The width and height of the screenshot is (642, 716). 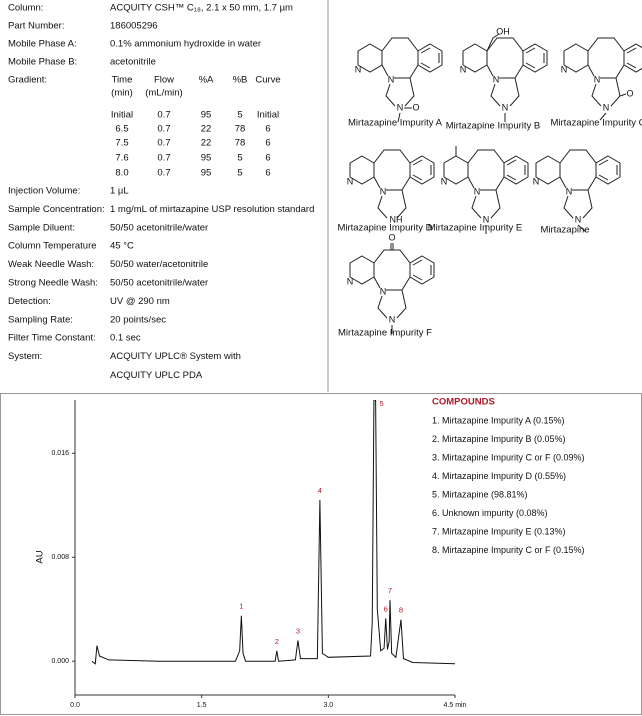 What do you see at coordinates (401, 610) in the screenshot?
I see `peak-label: 8` at bounding box center [401, 610].